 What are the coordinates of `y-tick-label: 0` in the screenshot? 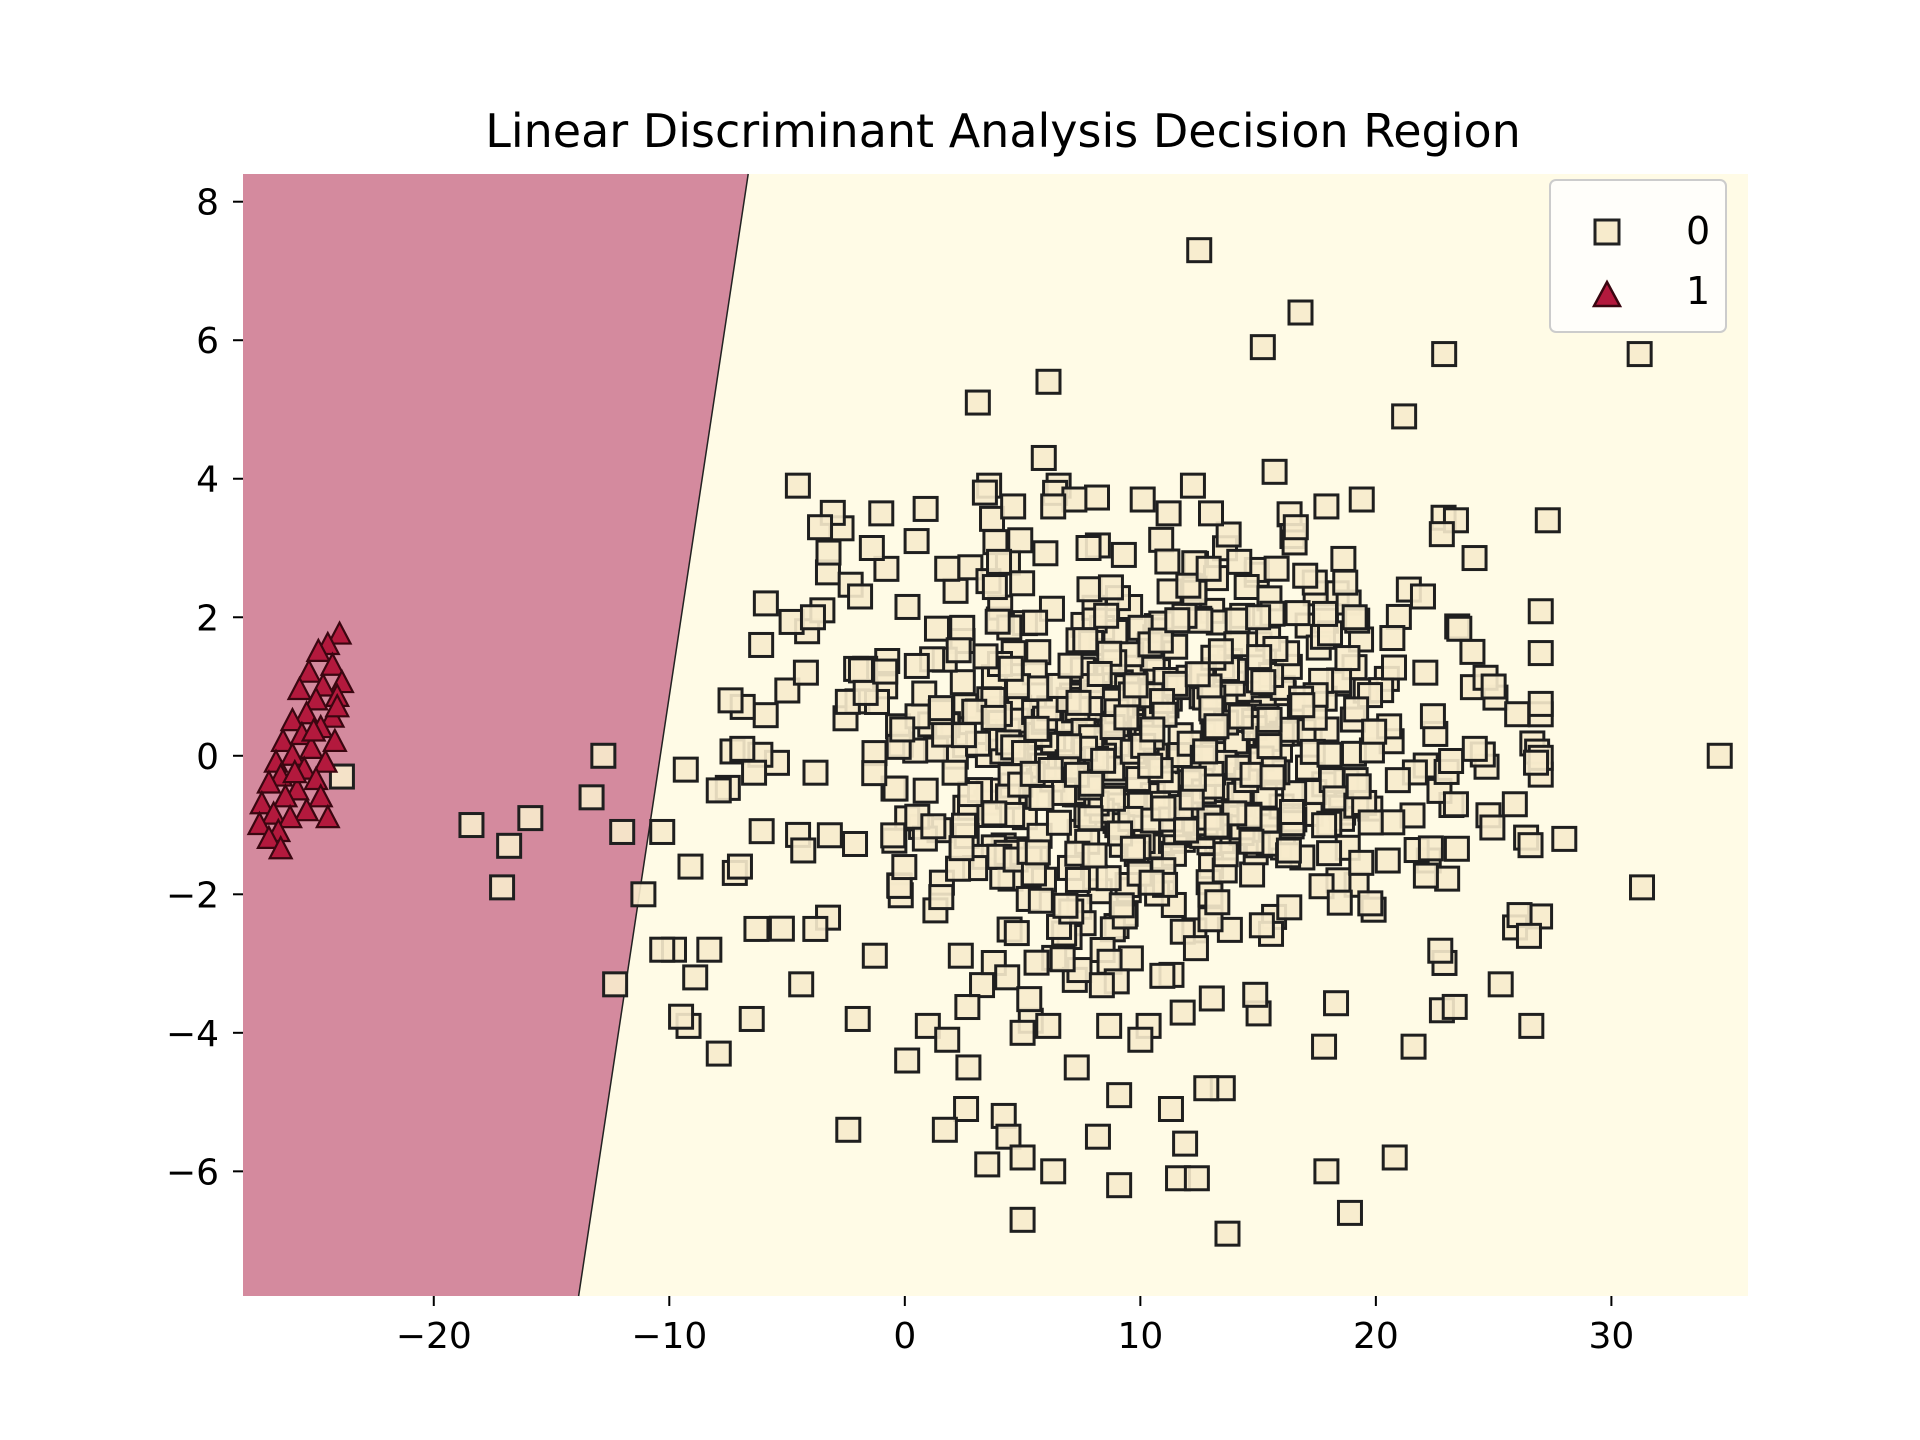 It's located at (207, 757).